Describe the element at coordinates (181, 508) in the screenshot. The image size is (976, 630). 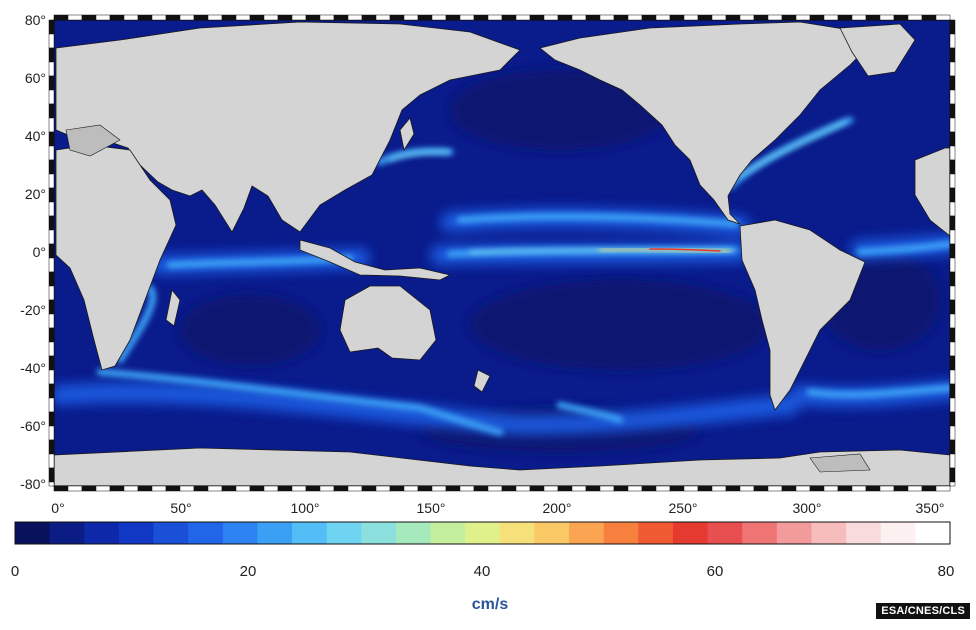
I see `longitude-label: 50°` at that location.